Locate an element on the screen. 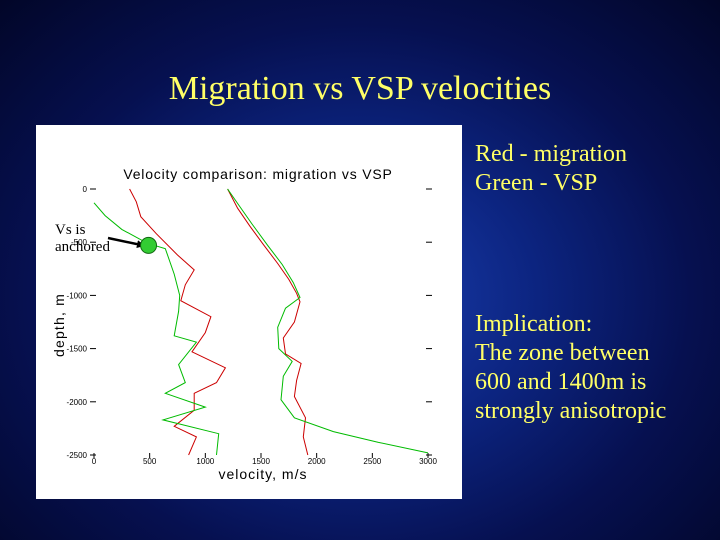  x-tick-label: 0 is located at coordinates (94, 461).